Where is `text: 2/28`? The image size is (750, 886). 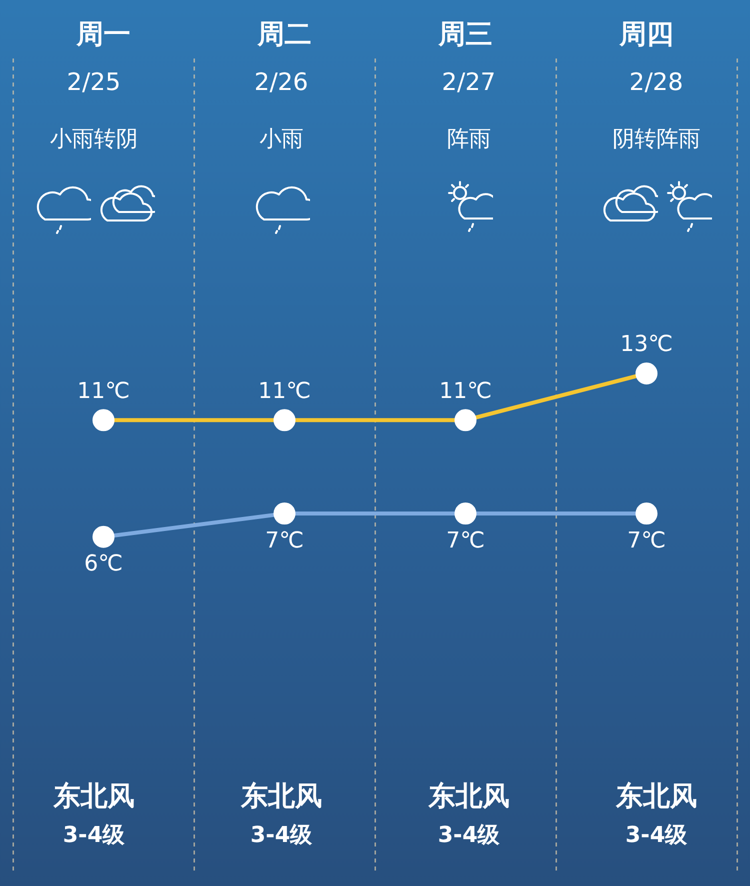
text: 2/28 is located at coordinates (656, 82).